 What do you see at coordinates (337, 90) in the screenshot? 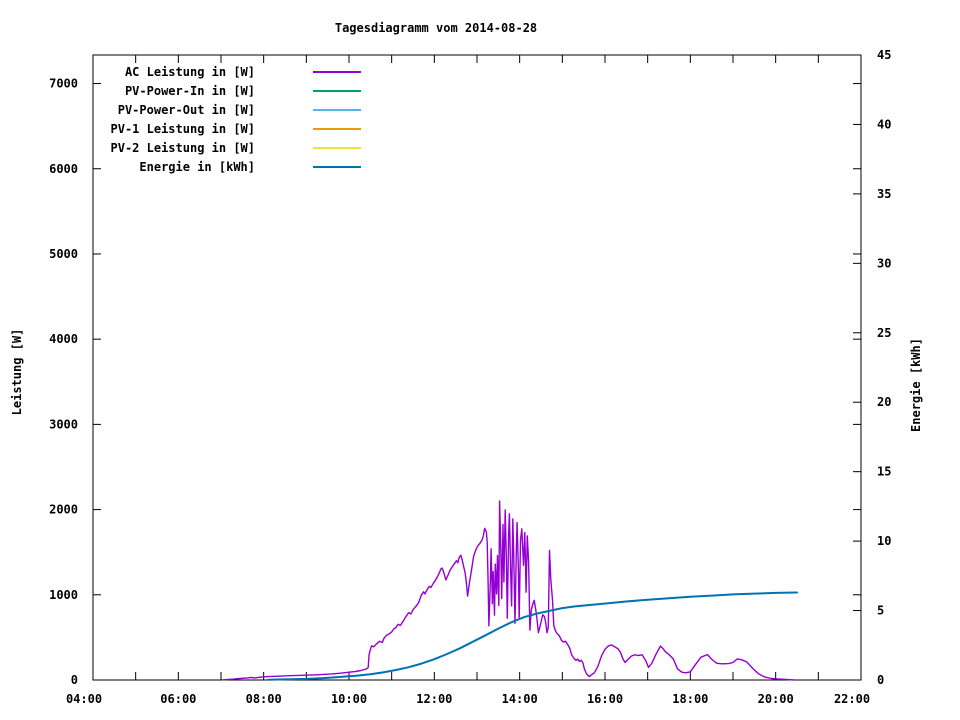
I see `legend-line-sample-pv-power-in` at bounding box center [337, 90].